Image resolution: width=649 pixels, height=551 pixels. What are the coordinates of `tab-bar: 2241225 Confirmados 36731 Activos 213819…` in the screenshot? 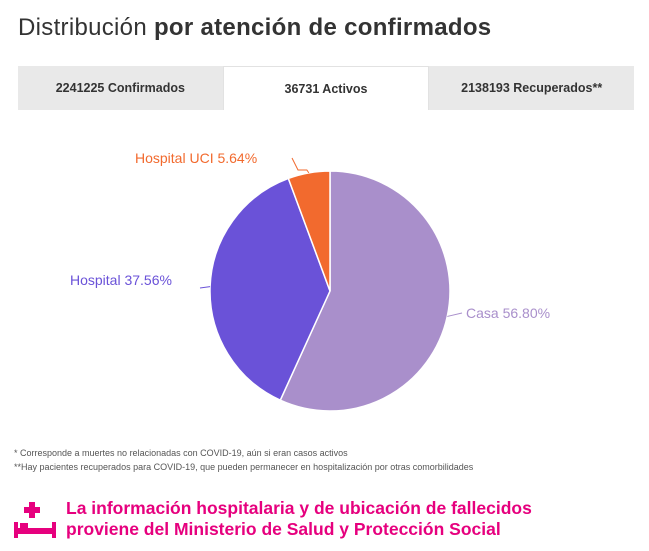 It's located at (326, 88).